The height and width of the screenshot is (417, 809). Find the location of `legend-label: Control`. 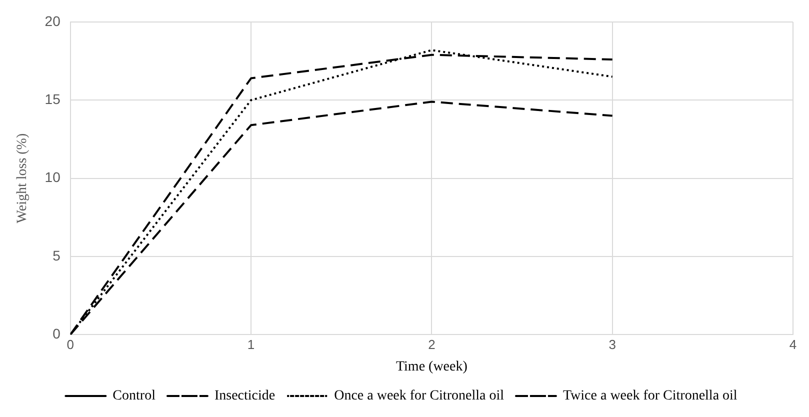

legend-label: Control is located at coordinates (134, 396).